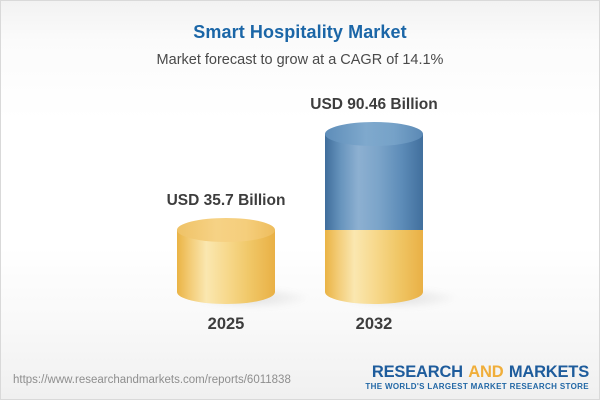 This screenshot has width=600, height=400. Describe the element at coordinates (374, 324) in the screenshot. I see `category-label-2032: 2032` at that location.